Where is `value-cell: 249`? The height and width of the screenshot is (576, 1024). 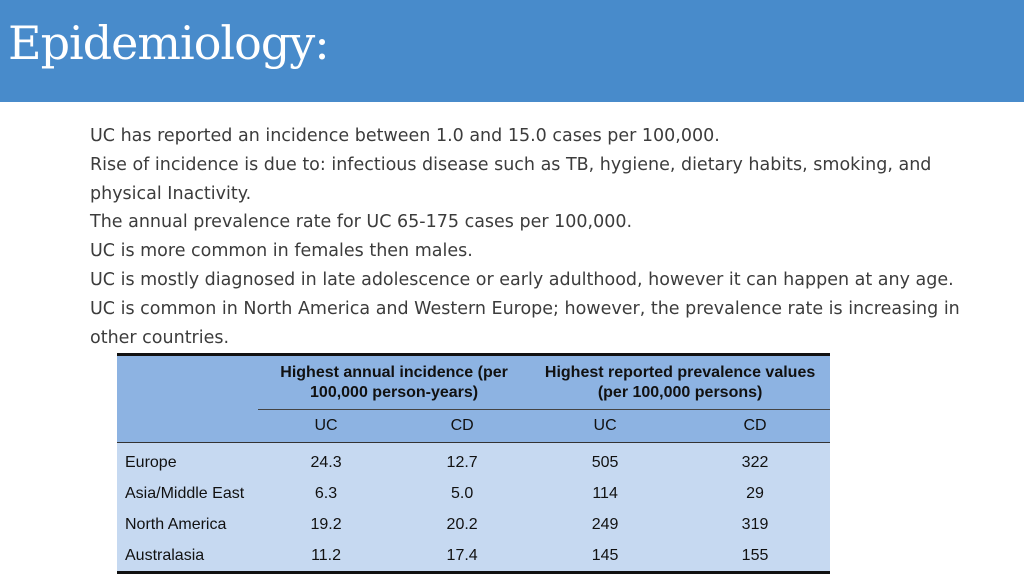 value-cell: 249 is located at coordinates (605, 524).